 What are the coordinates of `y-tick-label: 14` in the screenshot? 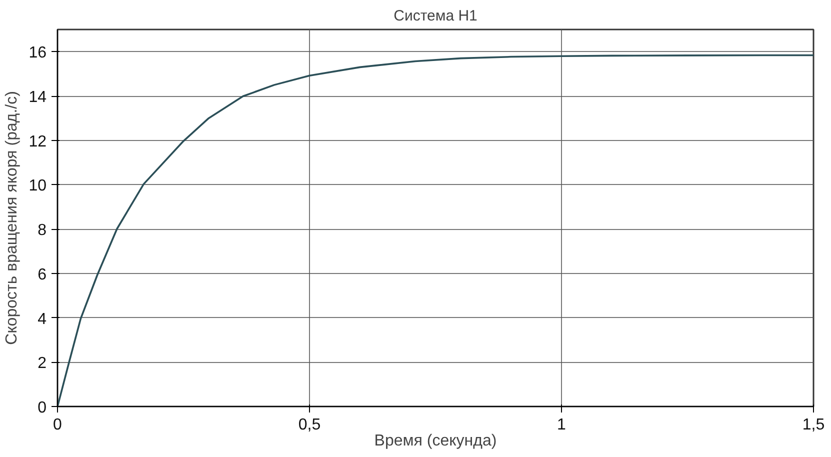 It's located at (37, 97).